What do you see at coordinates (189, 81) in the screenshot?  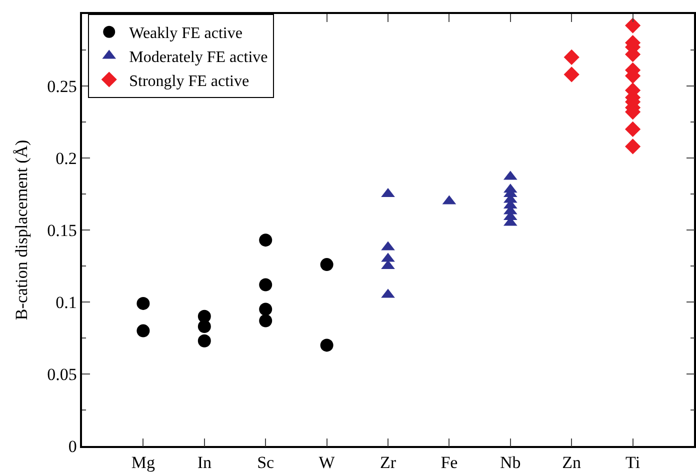 I see `legend-label: Strongly FE active` at bounding box center [189, 81].